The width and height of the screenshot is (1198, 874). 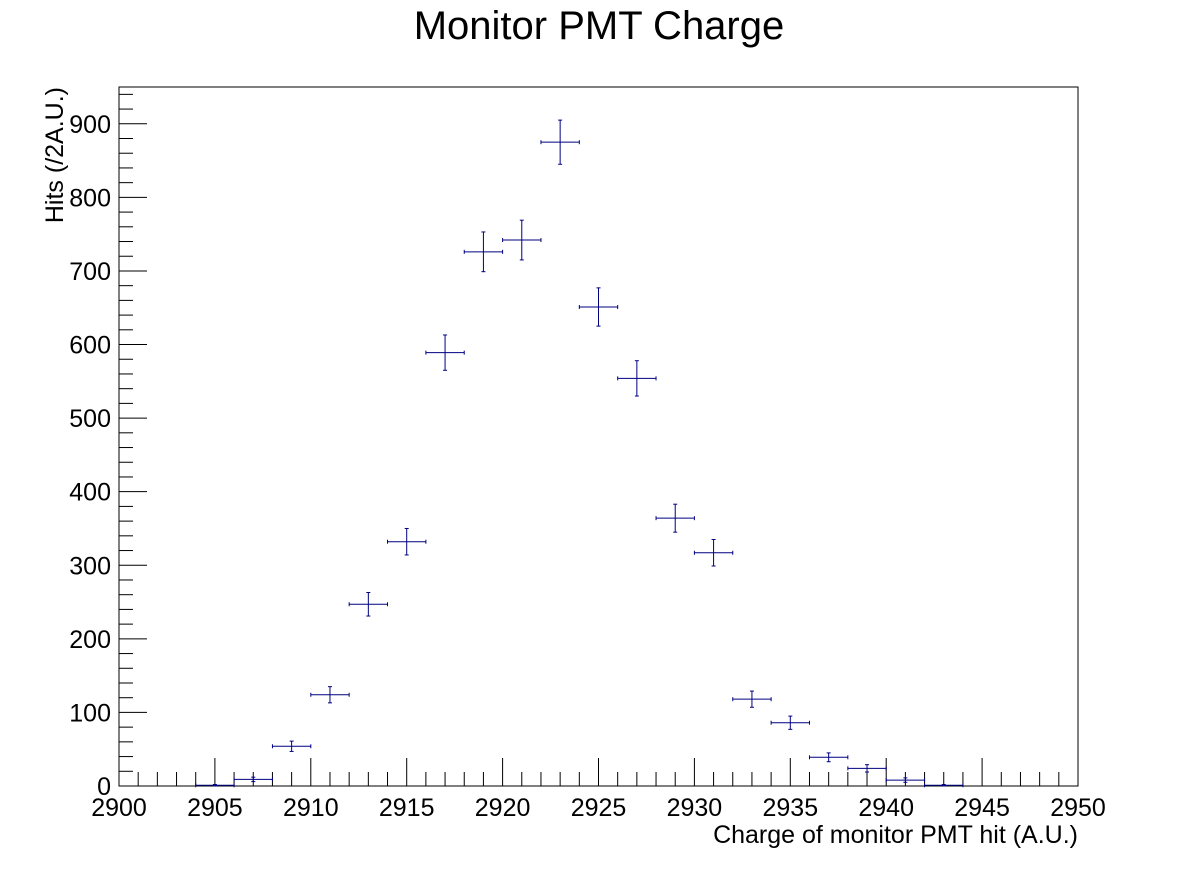 What do you see at coordinates (1078, 808) in the screenshot?
I see `x-tick-label: 2950` at bounding box center [1078, 808].